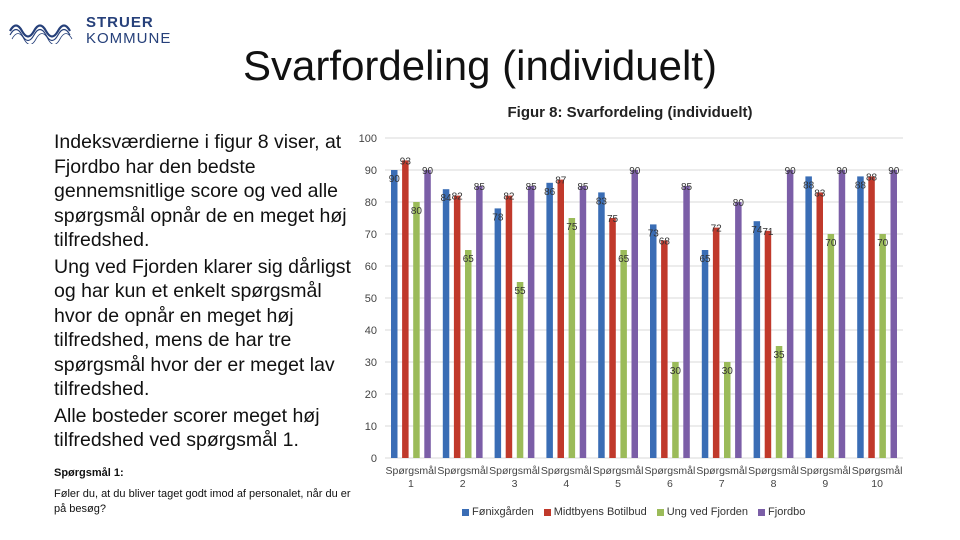 This screenshot has width=960, height=540. I want to click on x-tick-label: 10, so click(877, 484).